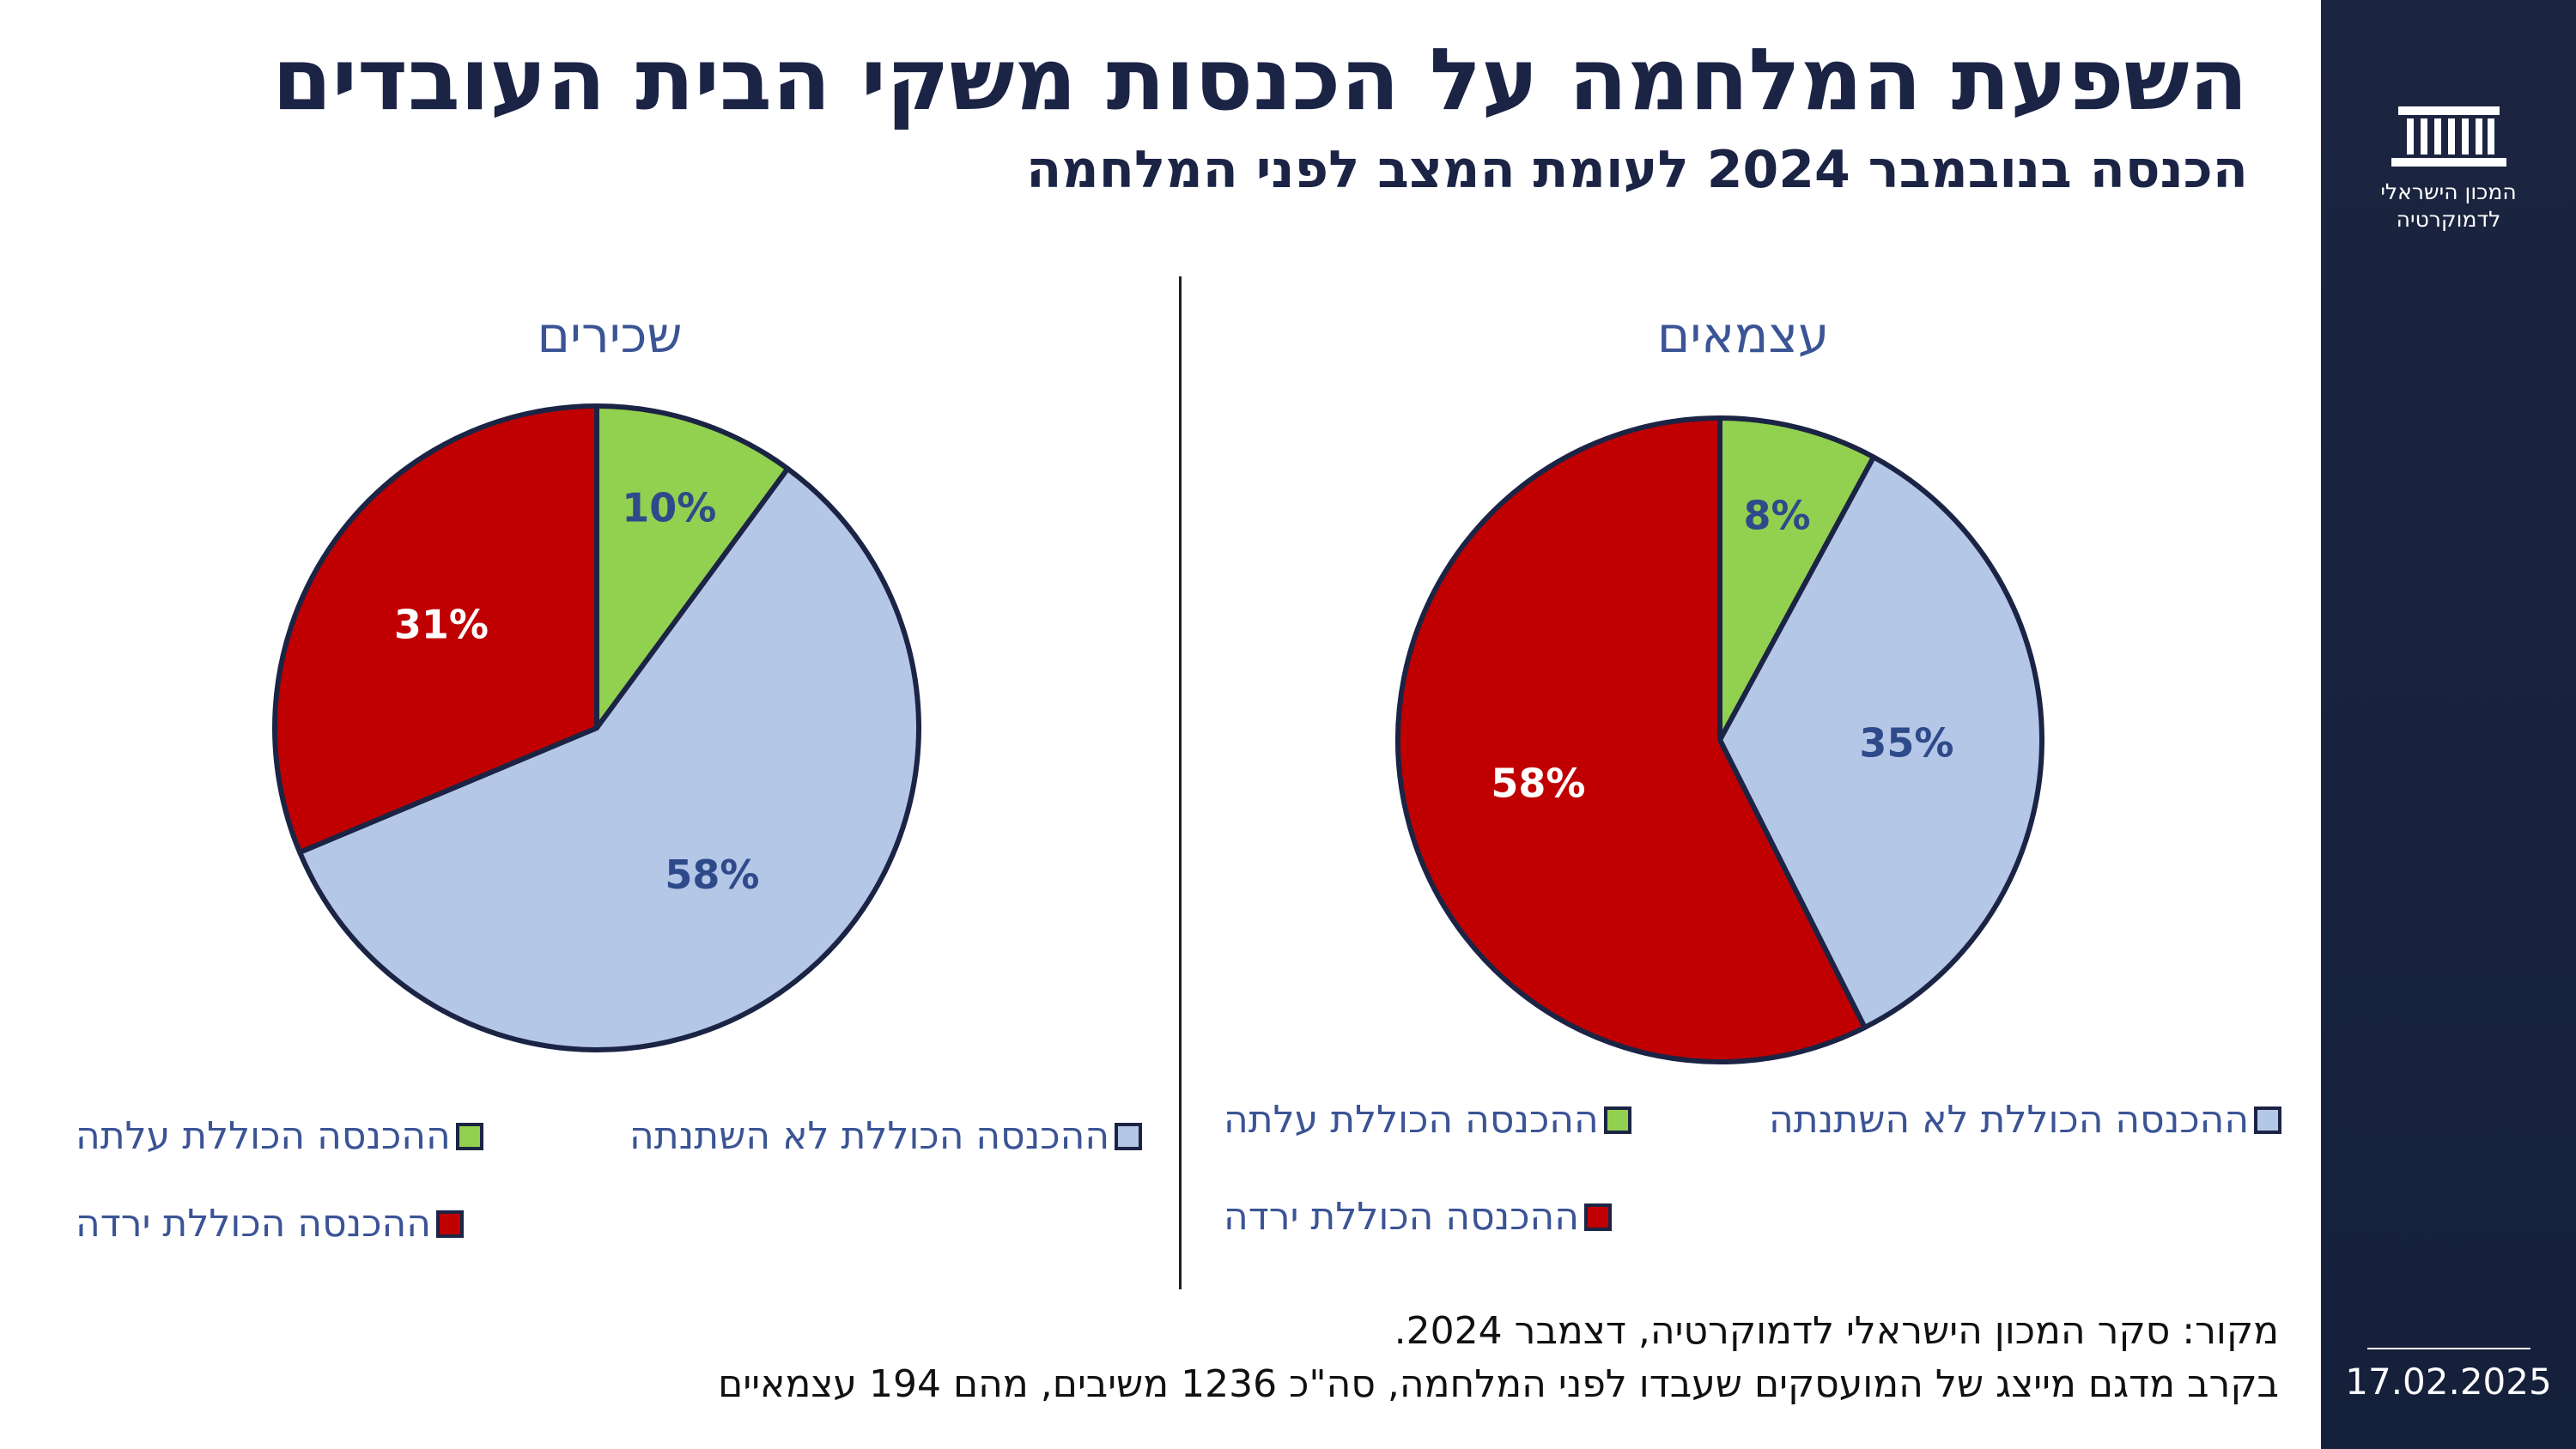 The height and width of the screenshot is (1449, 2576). Describe the element at coordinates (1180, 782) in the screenshot. I see `chart-divider` at that location.